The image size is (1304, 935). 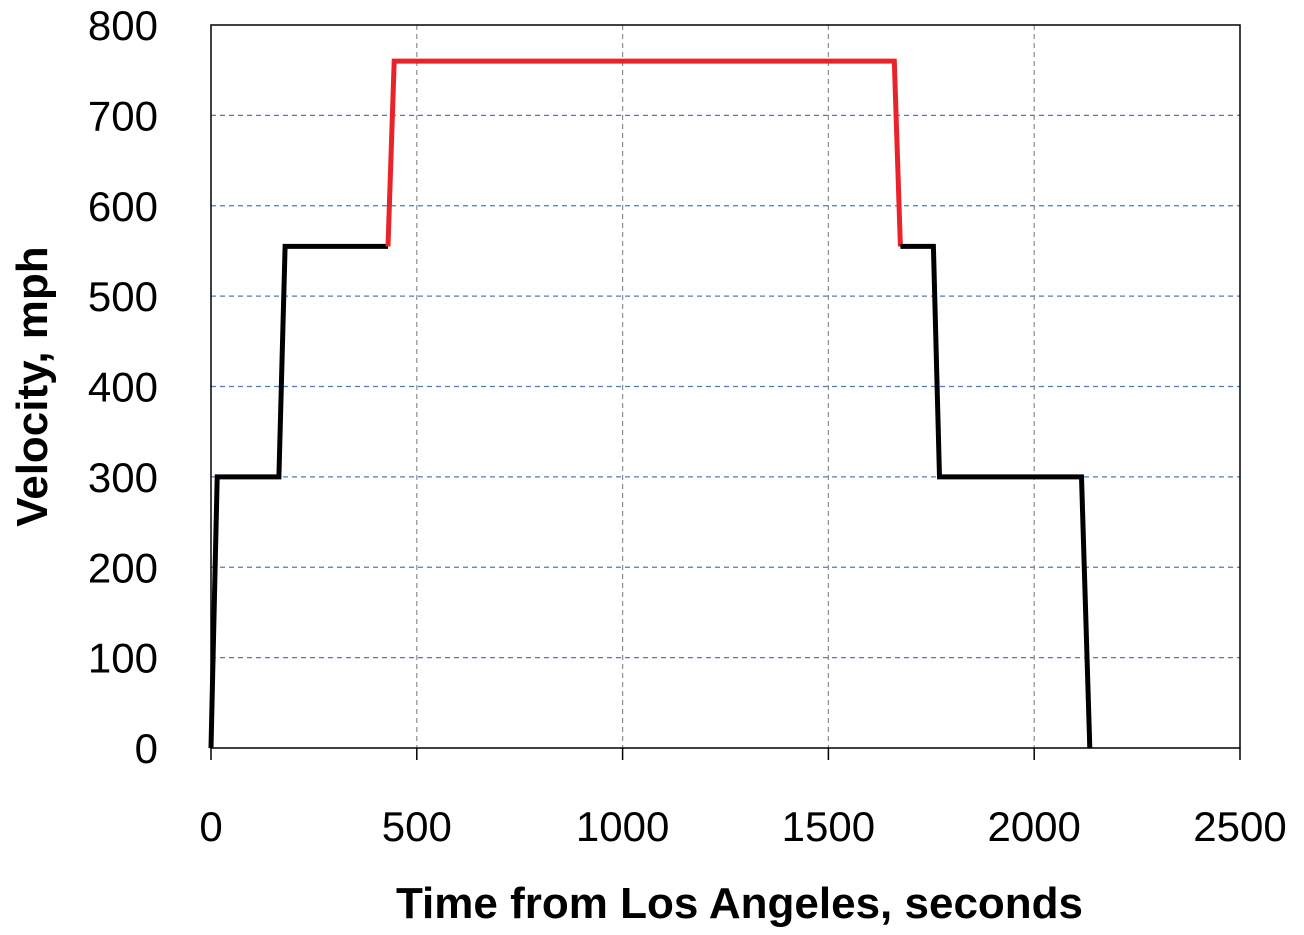 What do you see at coordinates (622, 826) in the screenshot?
I see `x-tick-label: 1000` at bounding box center [622, 826].